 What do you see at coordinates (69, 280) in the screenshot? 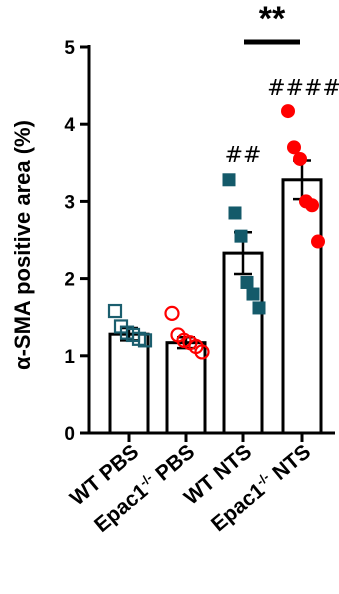
I see `y-tick-label: 2` at bounding box center [69, 280].